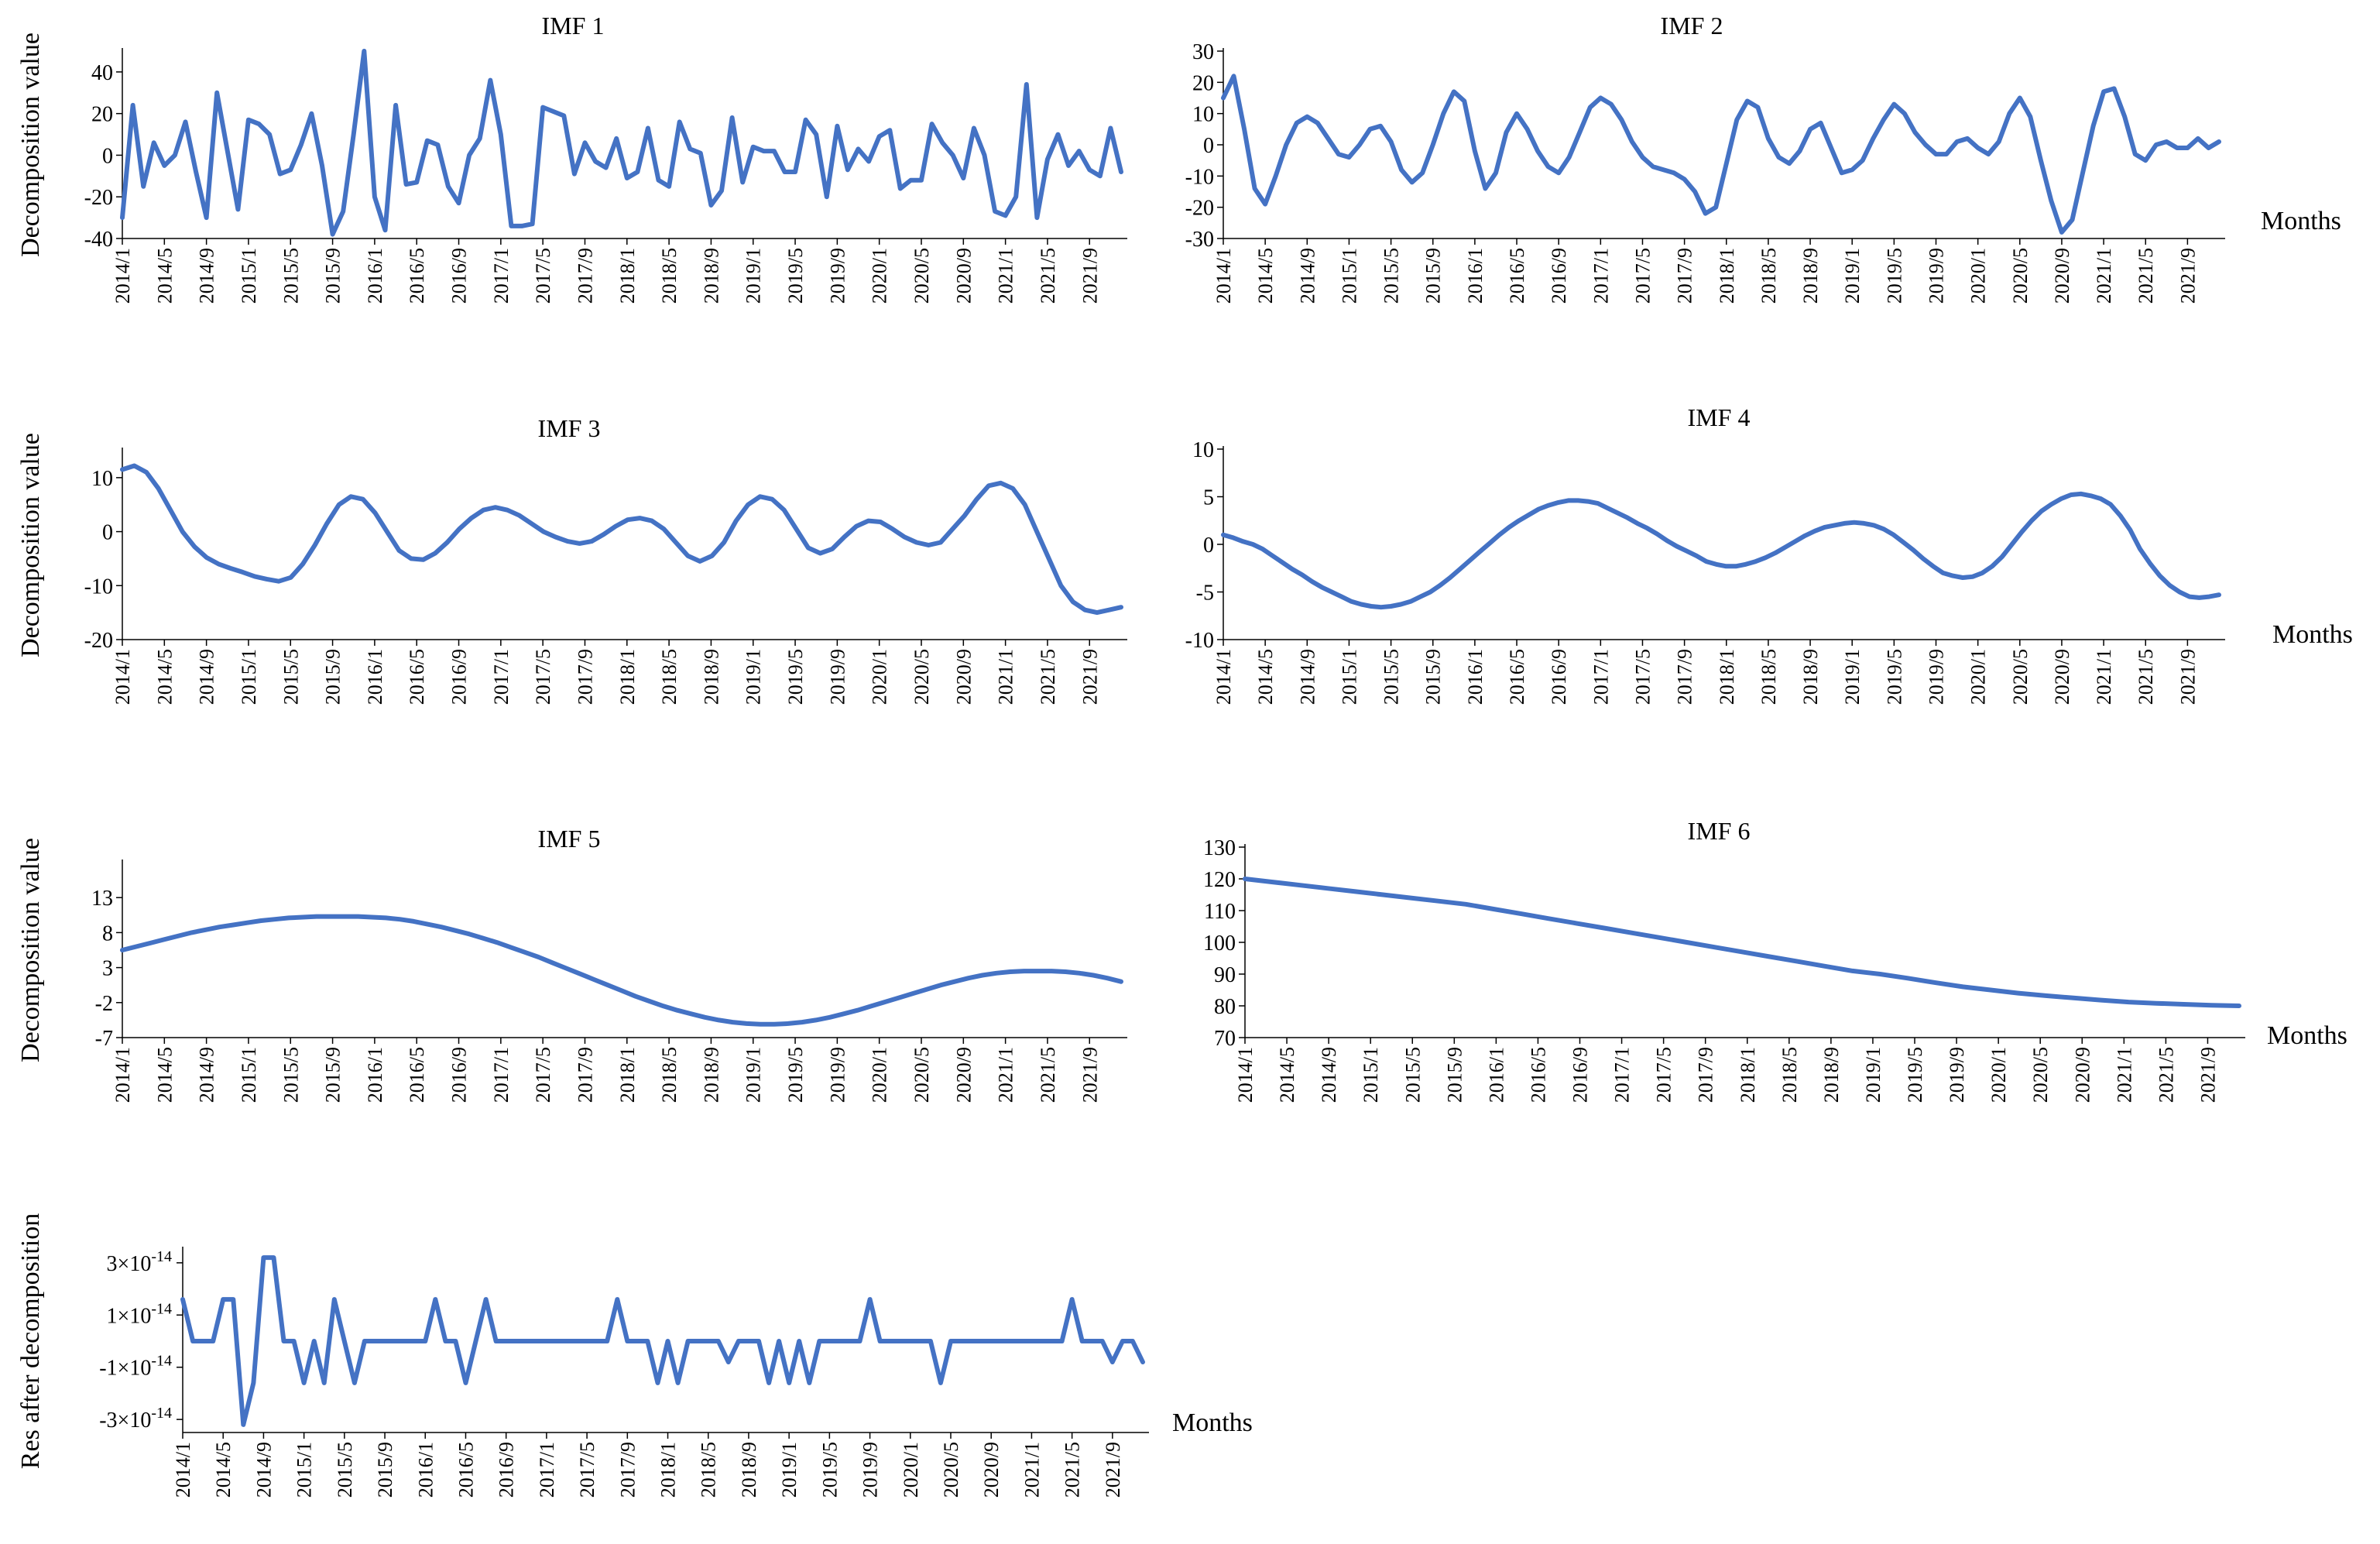 The width and height of the screenshot is (2380, 1544). Describe the element at coordinates (102, 899) in the screenshot. I see `y-tick-label: 13` at that location.